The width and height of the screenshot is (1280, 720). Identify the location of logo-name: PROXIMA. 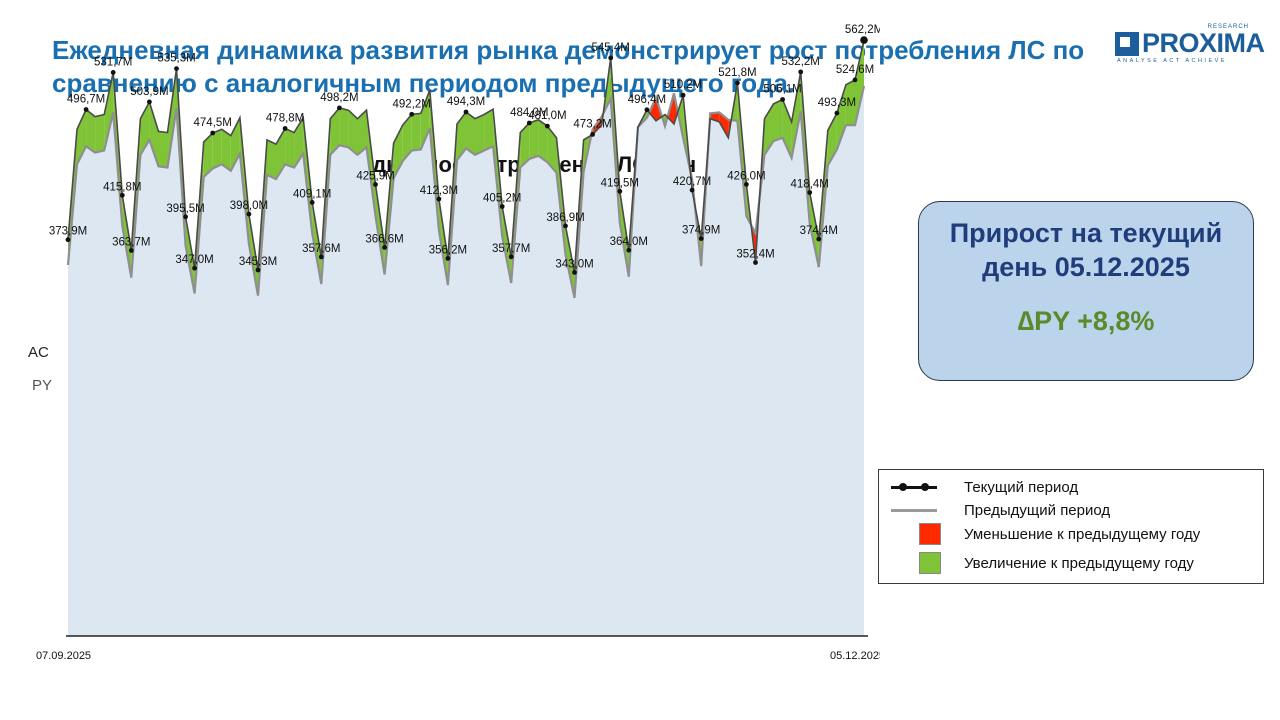
(1203, 43).